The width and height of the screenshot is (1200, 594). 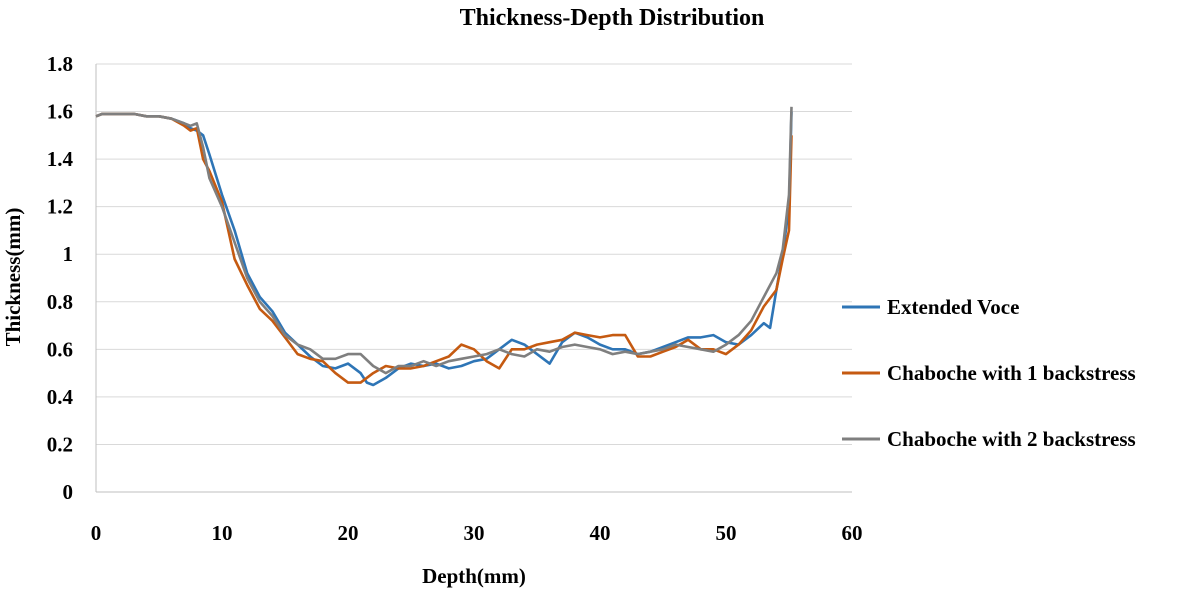 I want to click on x-tick-label: 10, so click(x=222, y=533).